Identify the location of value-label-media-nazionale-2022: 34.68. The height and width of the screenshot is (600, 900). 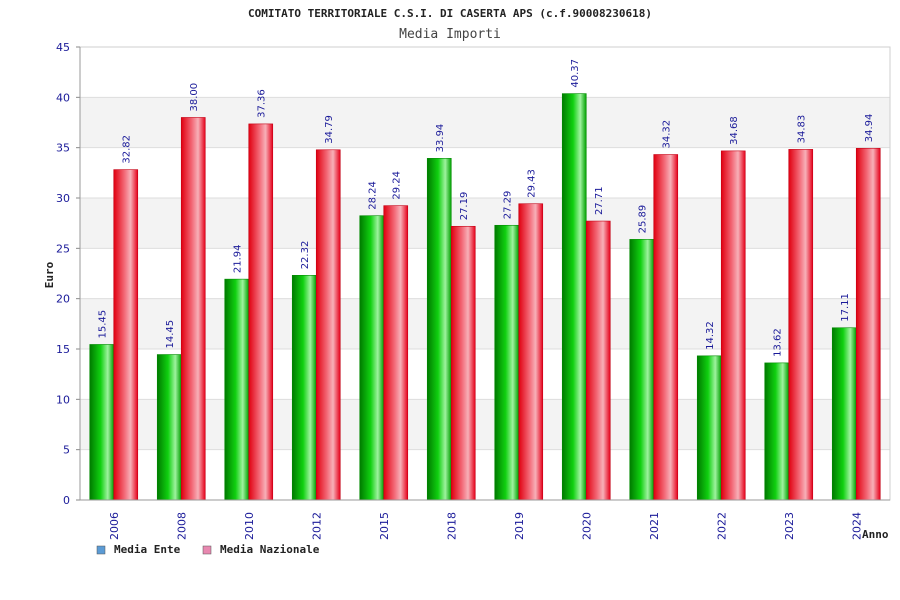
(734, 130).